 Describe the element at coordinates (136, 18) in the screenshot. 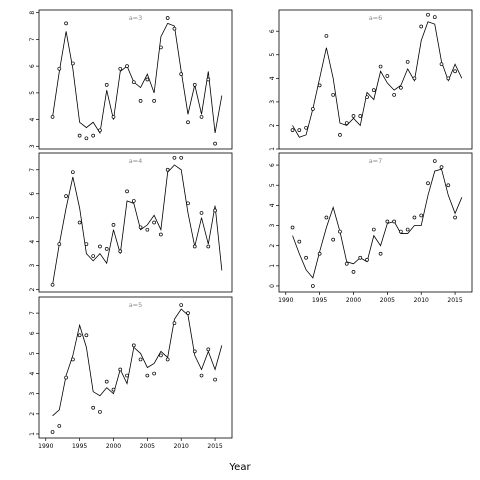

I see `panel-title: a=3` at that location.